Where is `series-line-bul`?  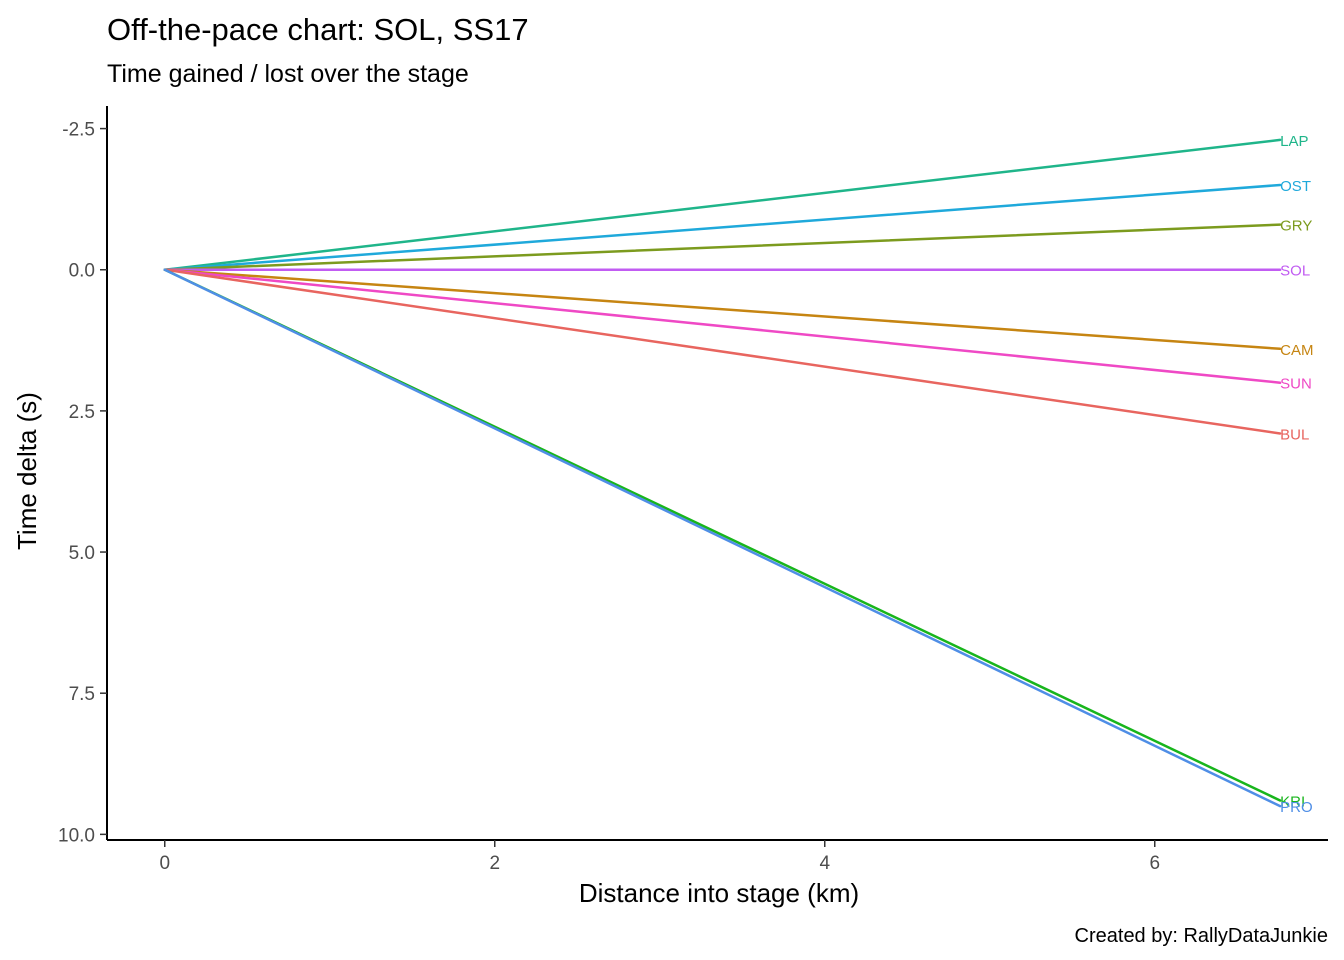 series-line-bul is located at coordinates (722, 351).